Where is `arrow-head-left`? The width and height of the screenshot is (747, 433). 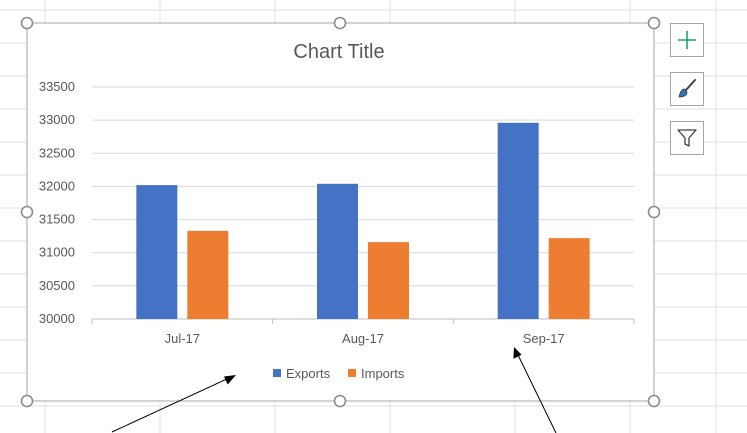 arrow-head-left is located at coordinates (230, 380).